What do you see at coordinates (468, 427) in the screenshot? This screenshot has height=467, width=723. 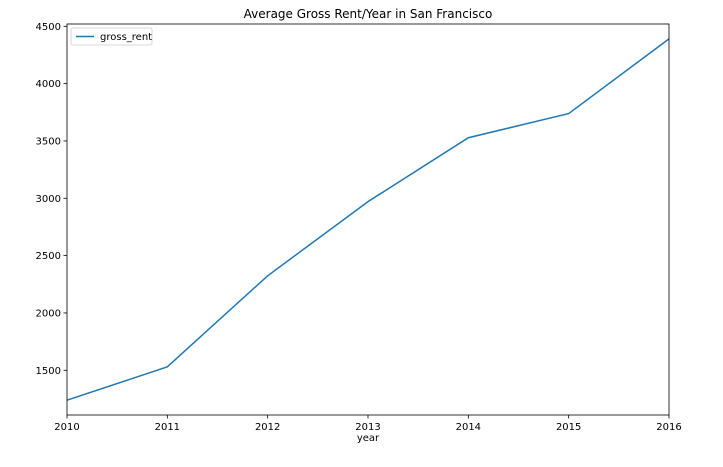 I see `x-tick-label: 2014` at bounding box center [468, 427].